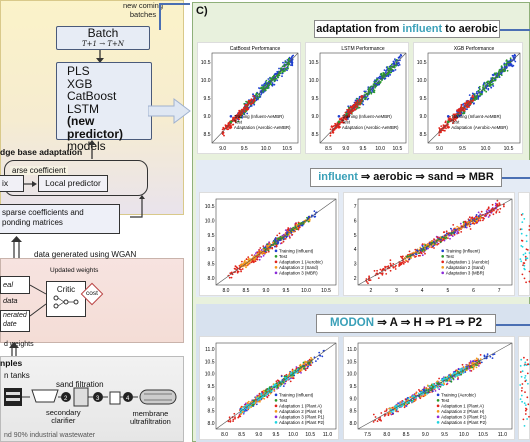 The image size is (530, 442). Describe the element at coordinates (435, 242) in the screenshot. I see `identity-line` at that location.